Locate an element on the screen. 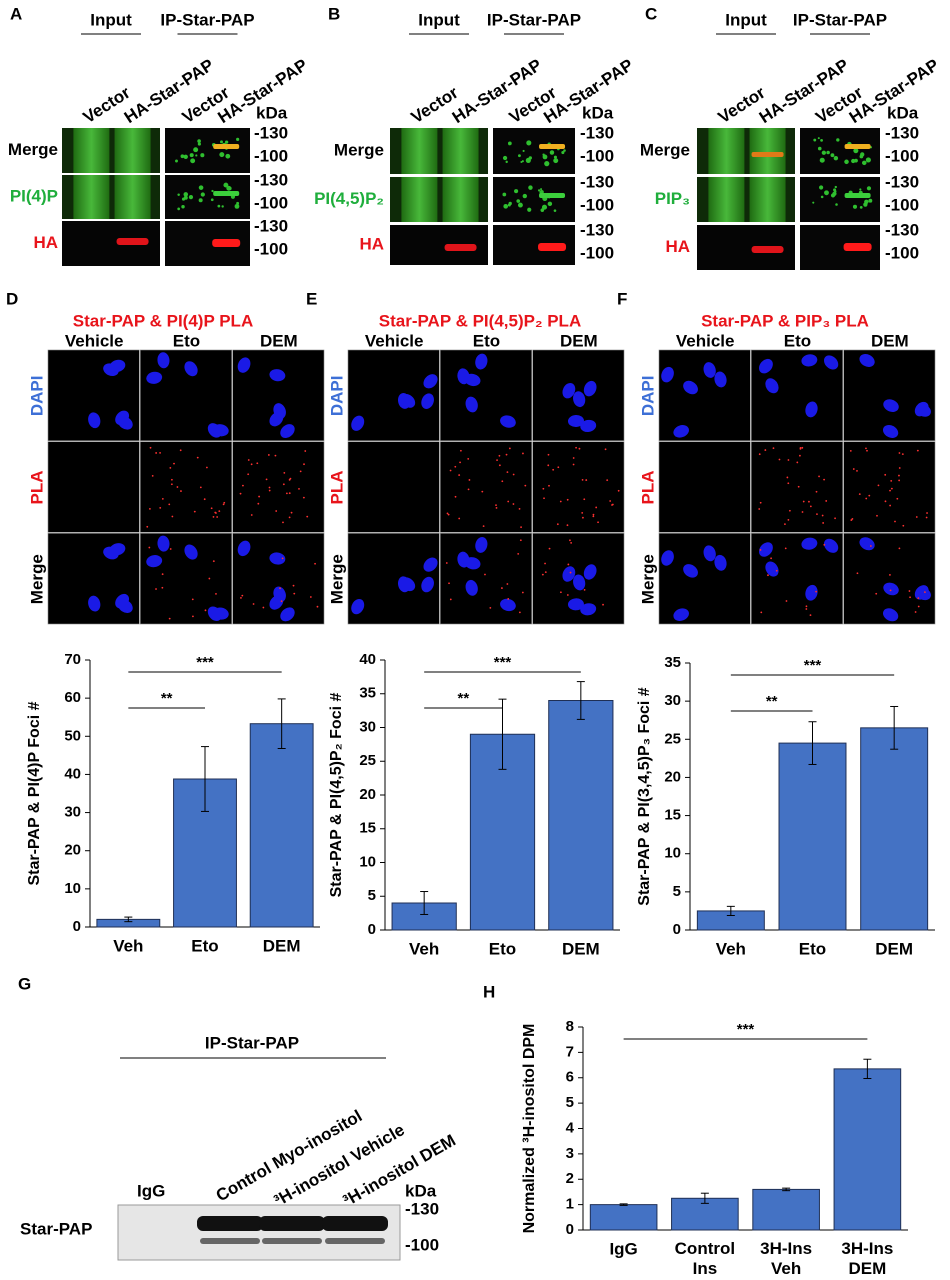 This screenshot has height=1280, width=950. y-tick-label: 4 is located at coordinates (570, 1127).